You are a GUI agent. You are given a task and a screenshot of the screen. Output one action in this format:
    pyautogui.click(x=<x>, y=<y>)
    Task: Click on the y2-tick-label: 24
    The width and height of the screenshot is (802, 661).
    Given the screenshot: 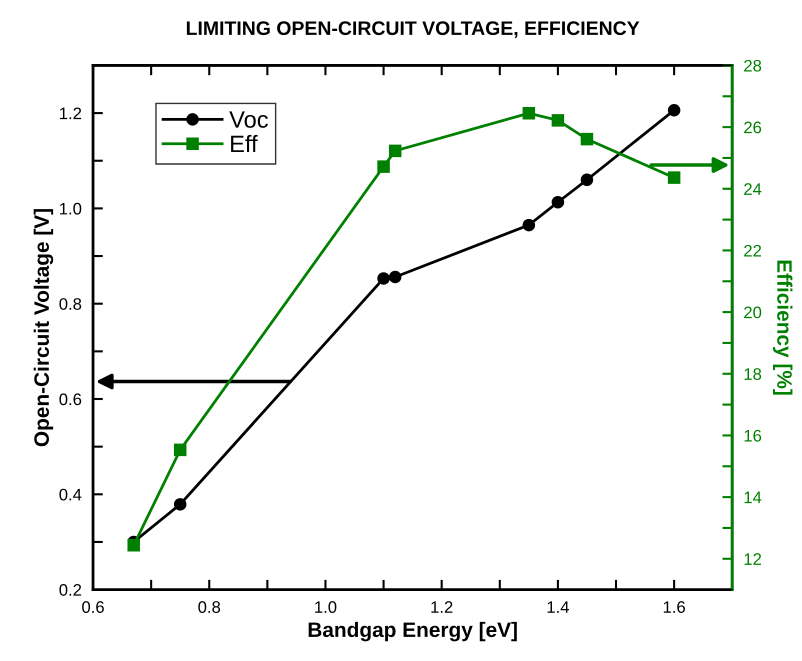 What is the action you would take?
    pyautogui.click(x=753, y=189)
    